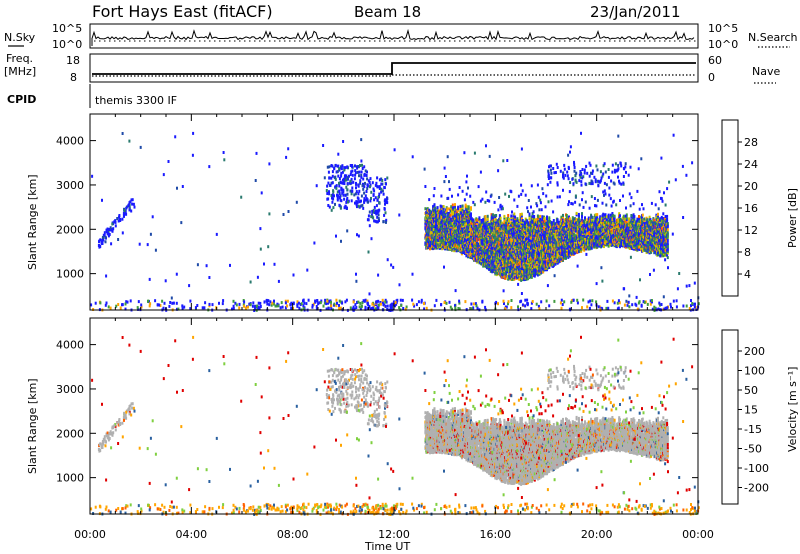 The width and height of the screenshot is (800, 554). Describe the element at coordinates (723, 44) in the screenshot. I see `nsearch-tick-bottom: 10^0` at that location.